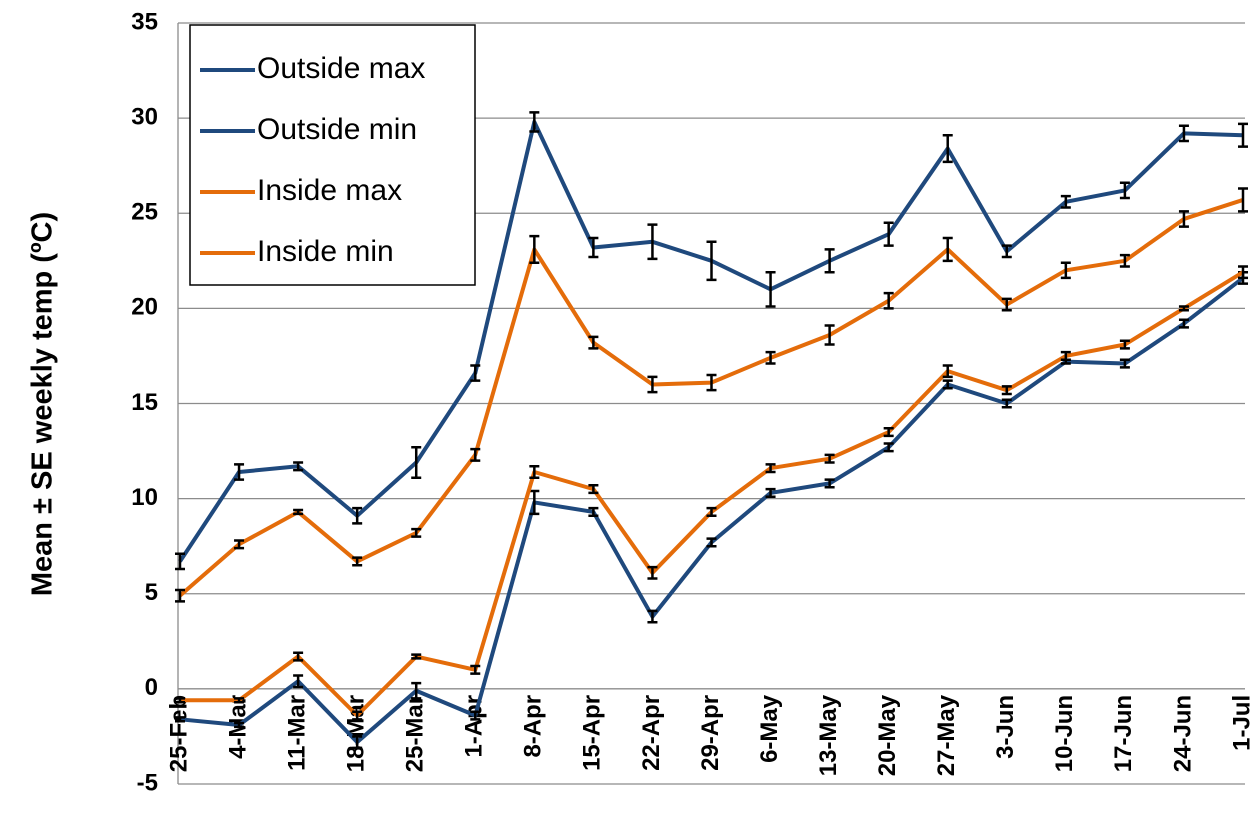  Describe the element at coordinates (144, 497) in the screenshot. I see `y-tick-label: 10` at that location.